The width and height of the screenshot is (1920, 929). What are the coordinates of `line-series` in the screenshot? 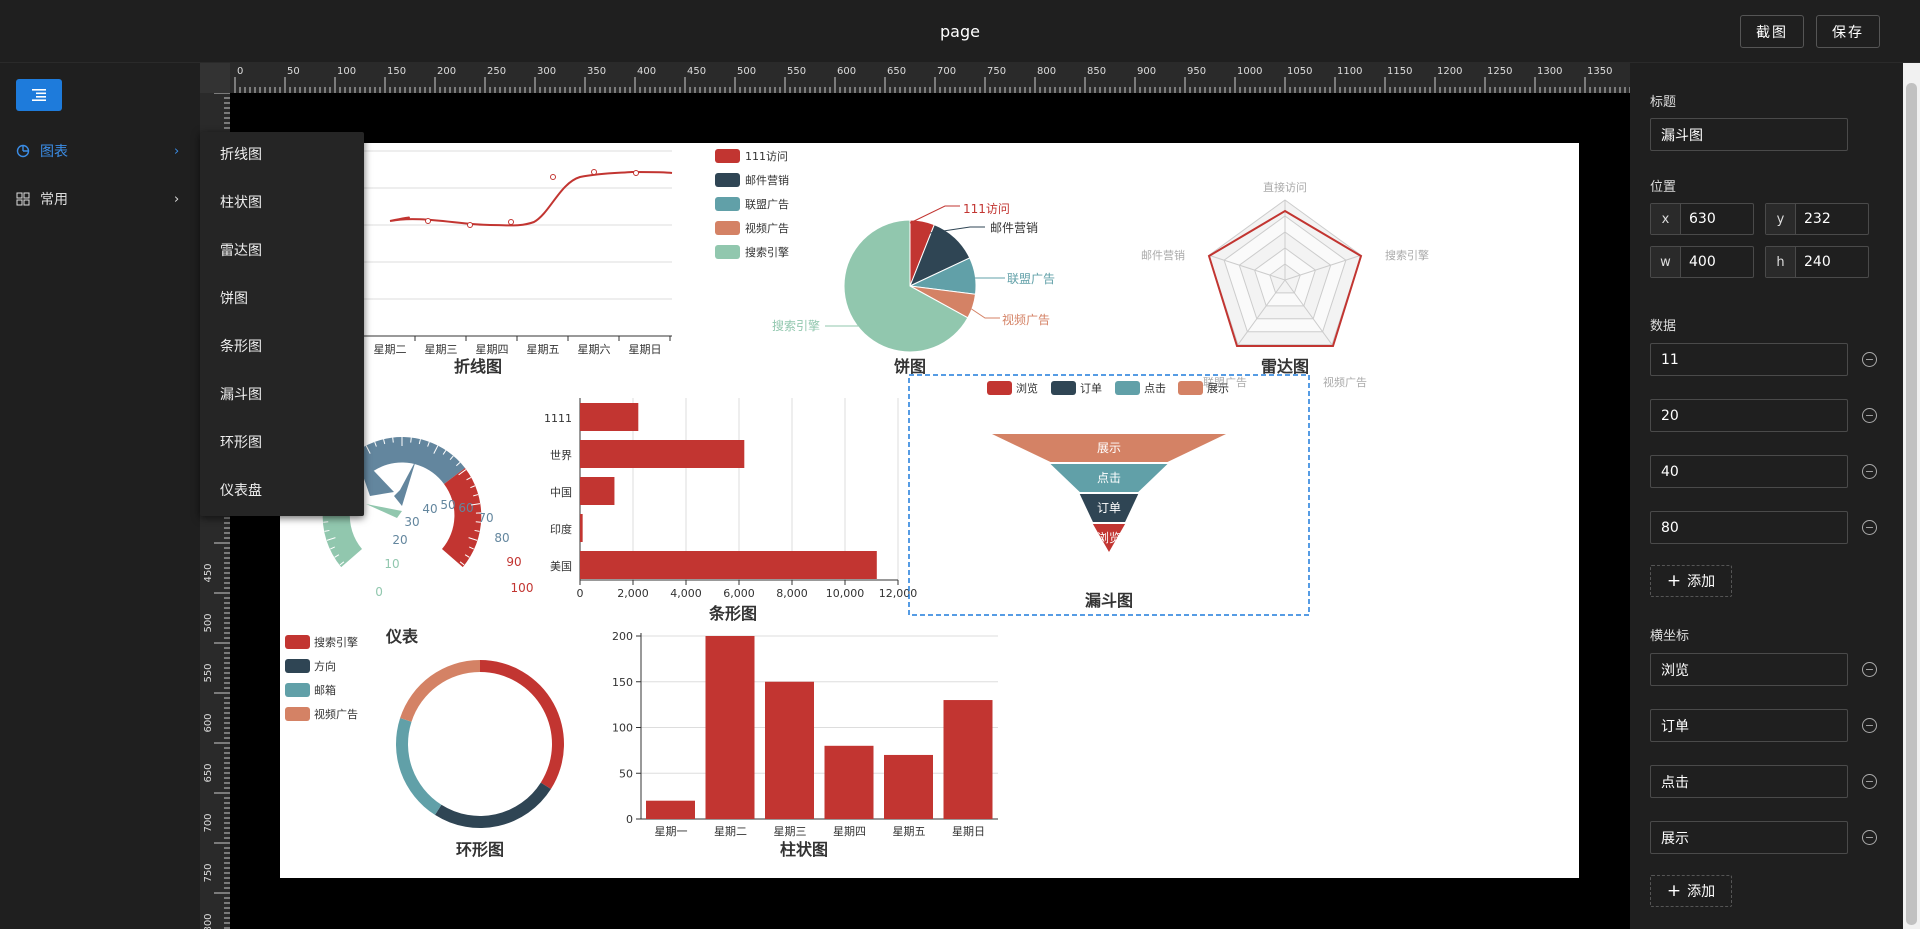 It's located at (531, 198).